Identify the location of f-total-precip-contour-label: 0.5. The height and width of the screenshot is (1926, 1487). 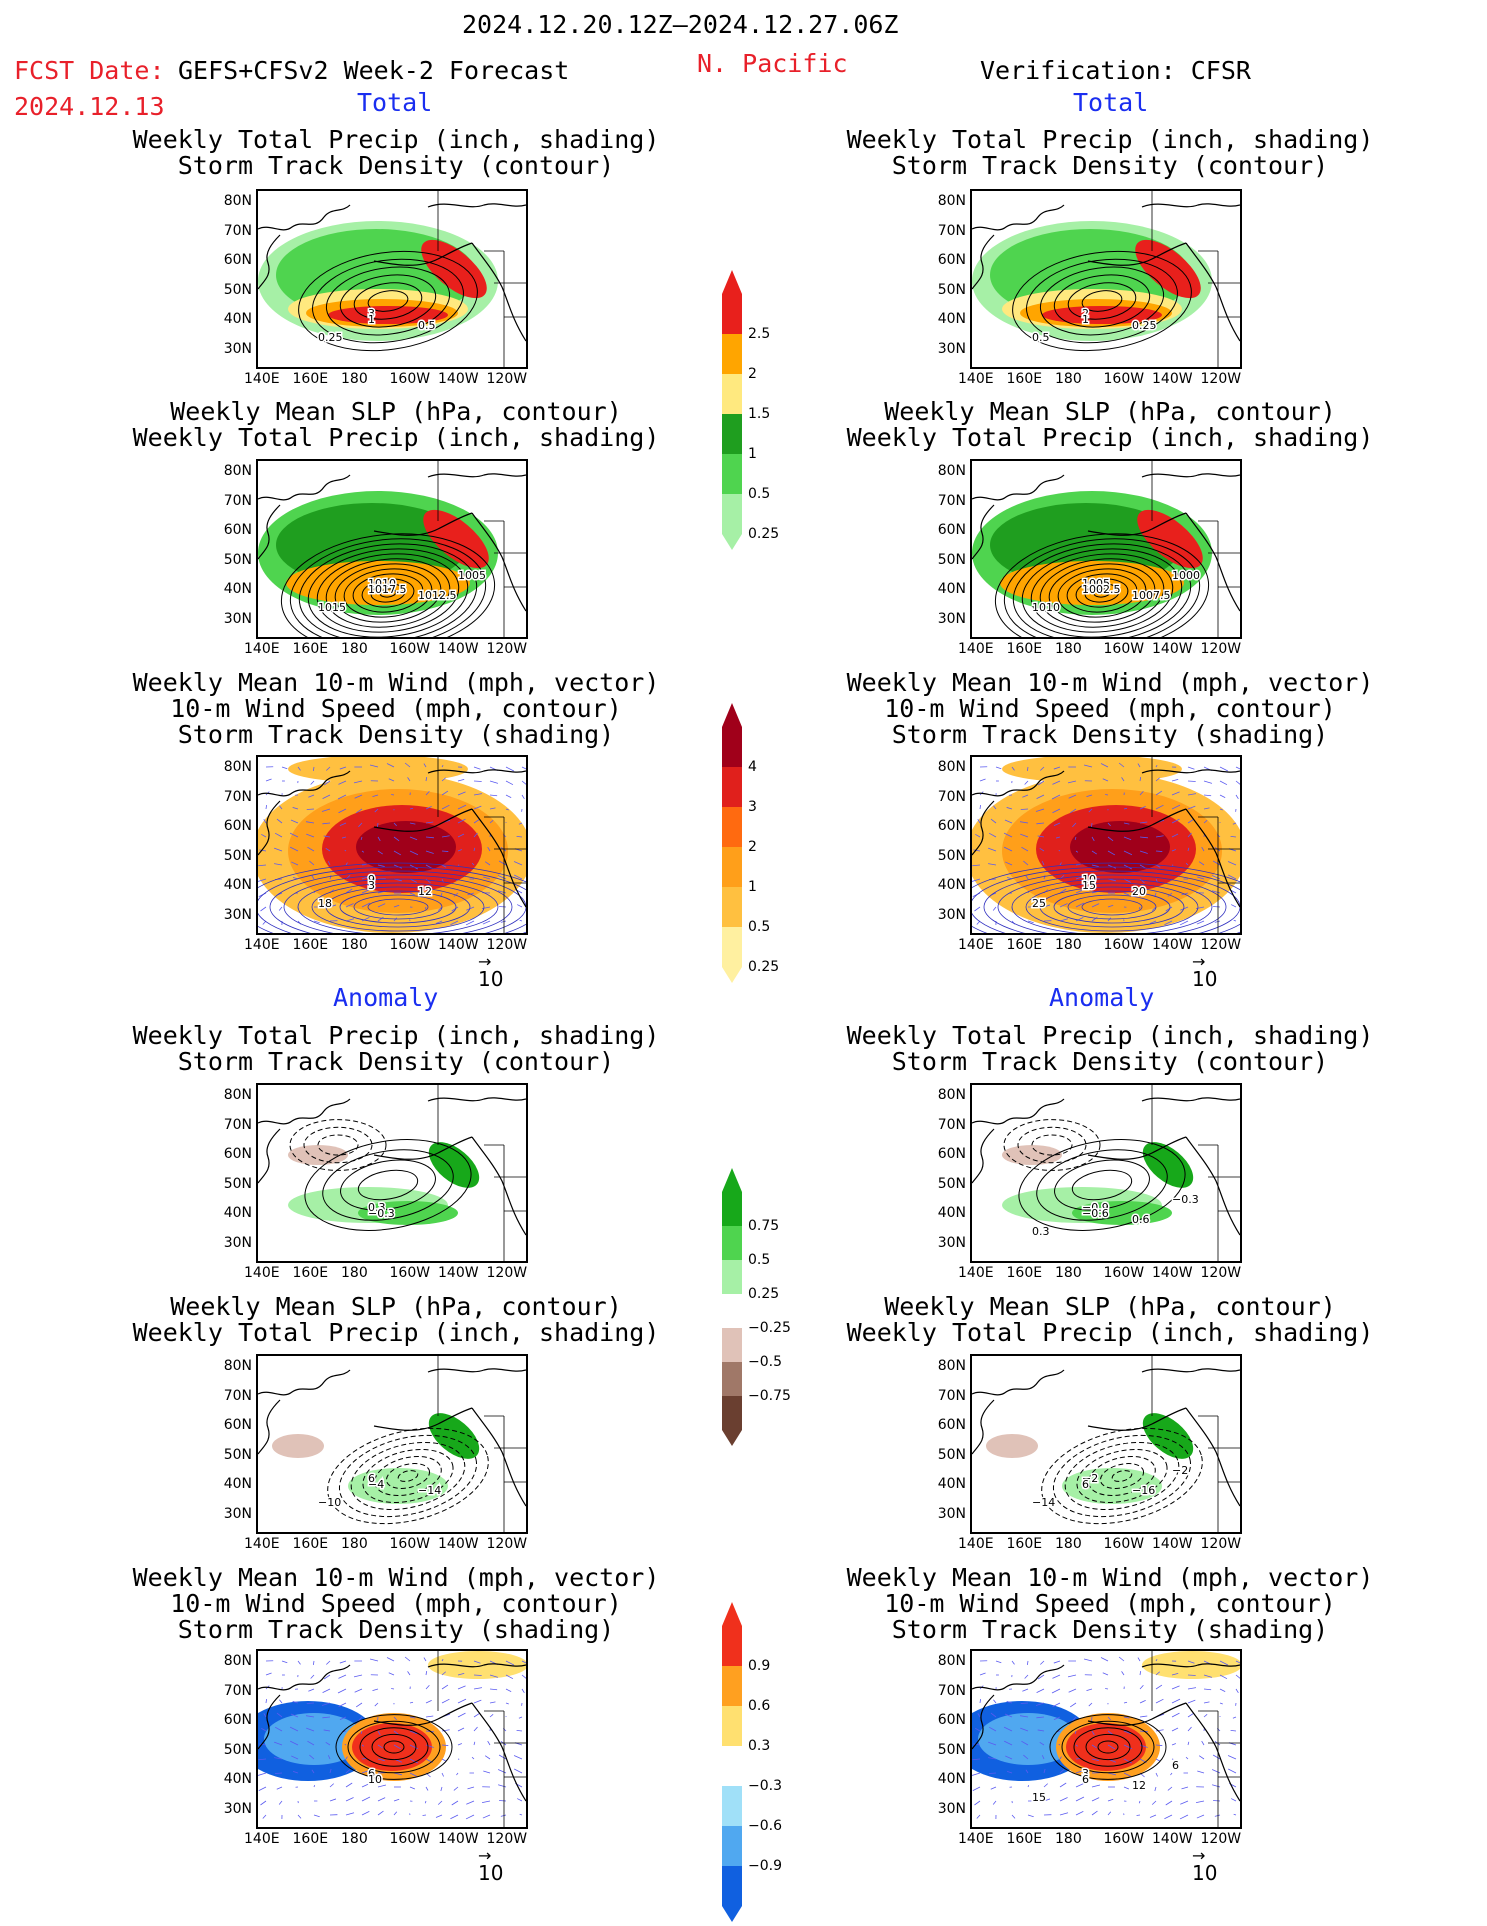
(427, 325).